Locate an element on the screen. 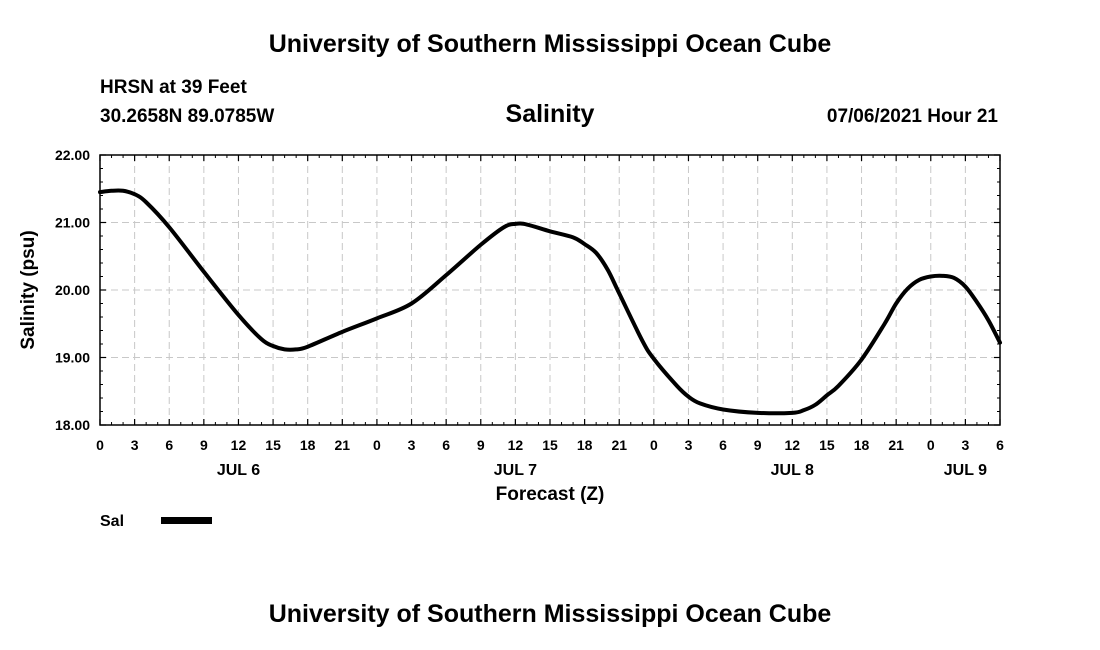 Image resolution: width=1100 pixels, height=650 pixels. legend-swatch is located at coordinates (186, 520).